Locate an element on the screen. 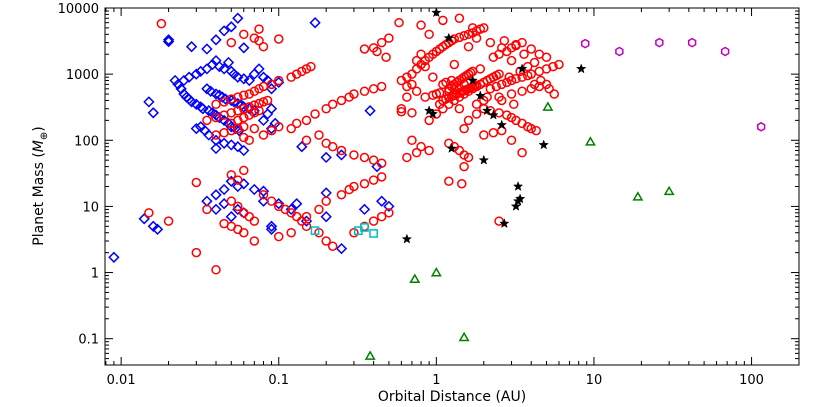 Image resolution: width=814 pixels, height=407 pixels. squares-point is located at coordinates (364, 227).